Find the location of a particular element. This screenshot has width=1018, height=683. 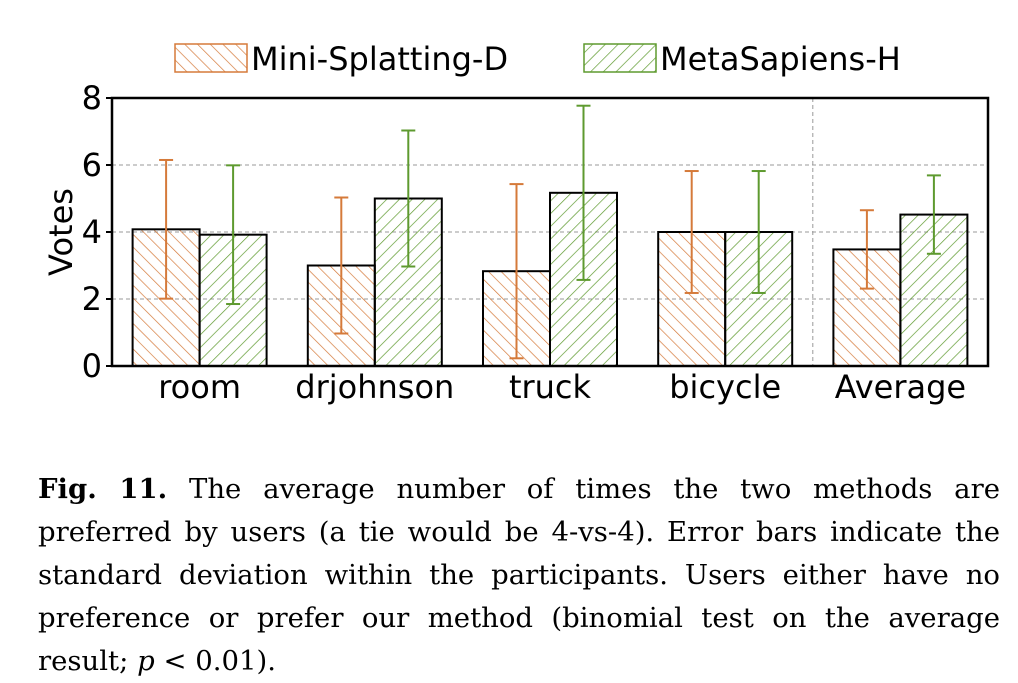

caption-label: Fig. 11. is located at coordinates (103, 489).